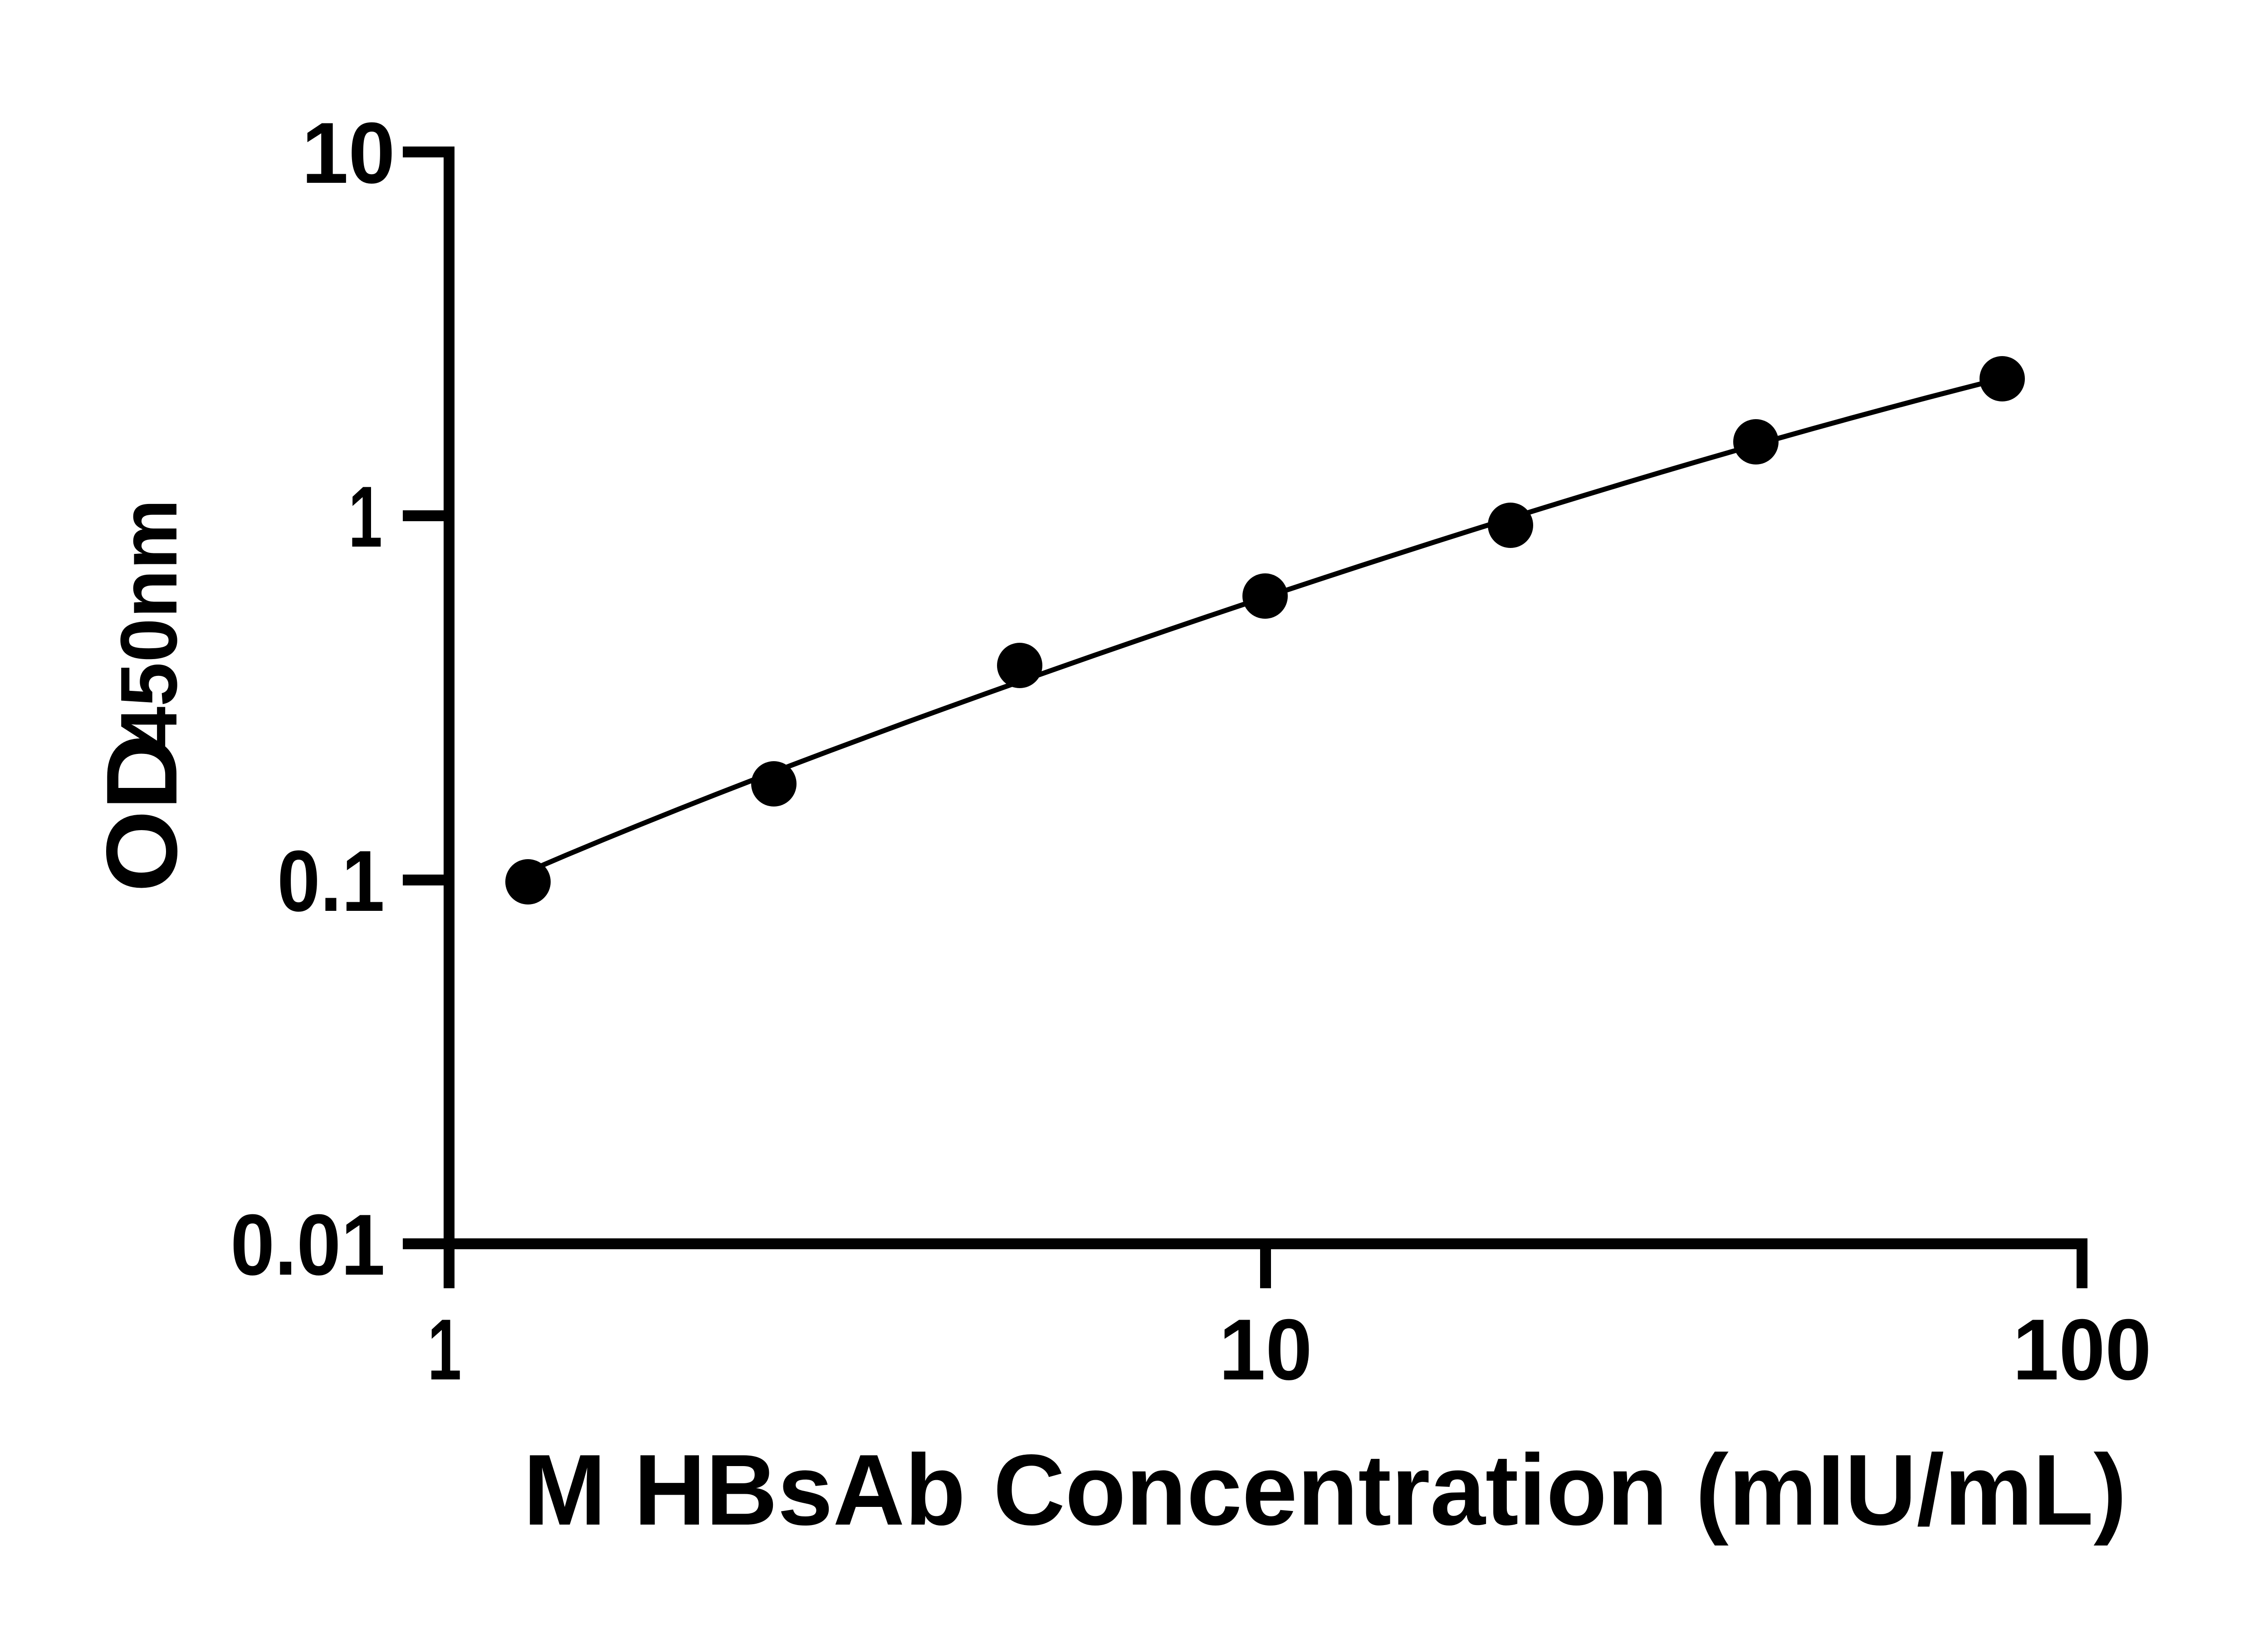 The width and height of the screenshot is (2268, 1633). I want to click on svg-text: M HBsAb Concentration (mIU/mL), so click(1325, 1490).